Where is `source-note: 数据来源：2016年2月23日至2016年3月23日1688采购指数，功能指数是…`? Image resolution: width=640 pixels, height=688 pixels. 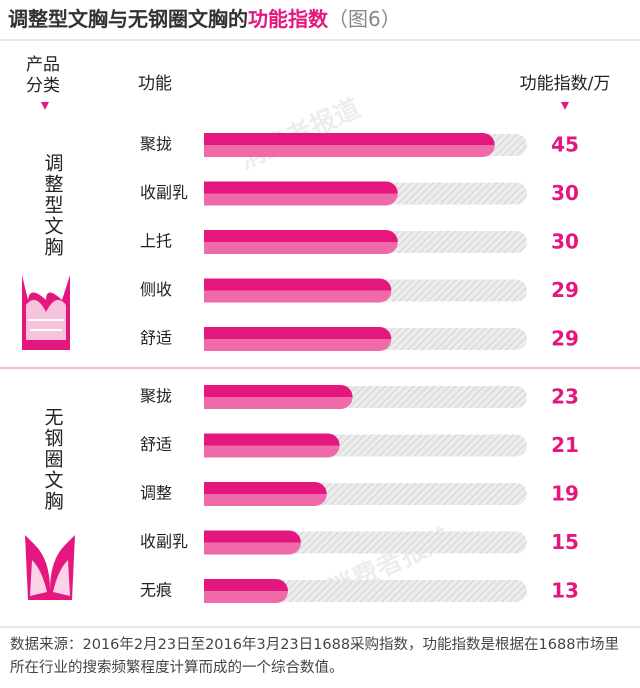 source-note: 数据来源：2016年2月23日至2016年3月23日1688采购指数，功能指数是… is located at coordinates (314, 656).